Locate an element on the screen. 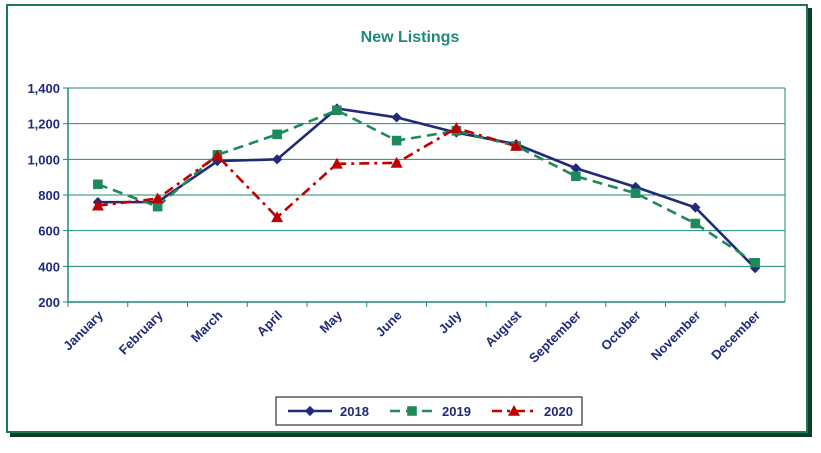 This screenshot has width=821, height=453. y-tick-label: 400 is located at coordinates (49, 266).